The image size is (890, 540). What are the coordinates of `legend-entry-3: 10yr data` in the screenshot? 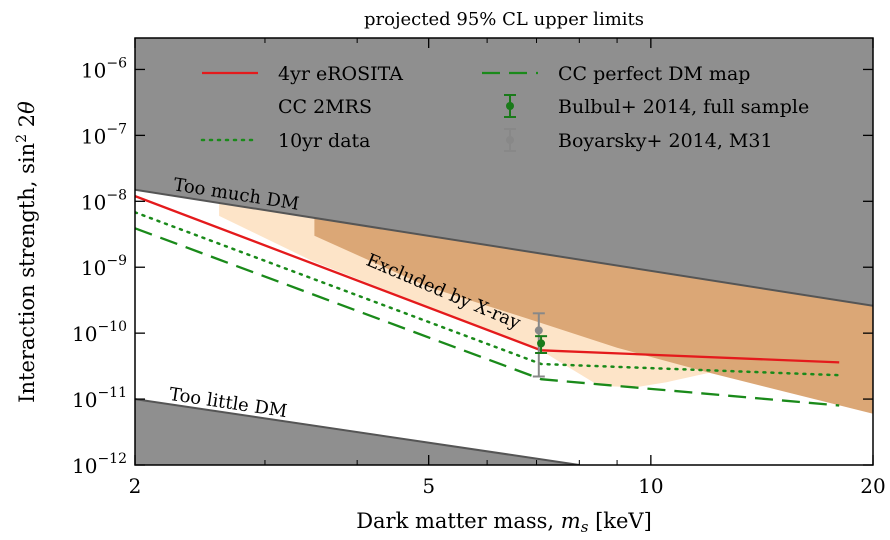 It's located at (285, 141).